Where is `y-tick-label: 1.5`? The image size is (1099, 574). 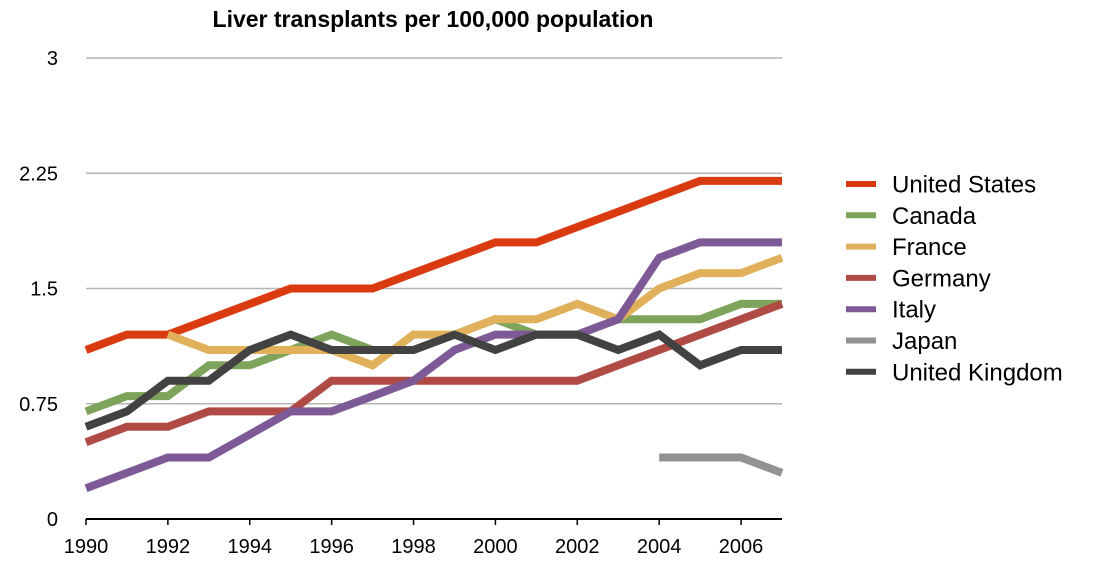 y-tick-label: 1.5 is located at coordinates (44, 290).